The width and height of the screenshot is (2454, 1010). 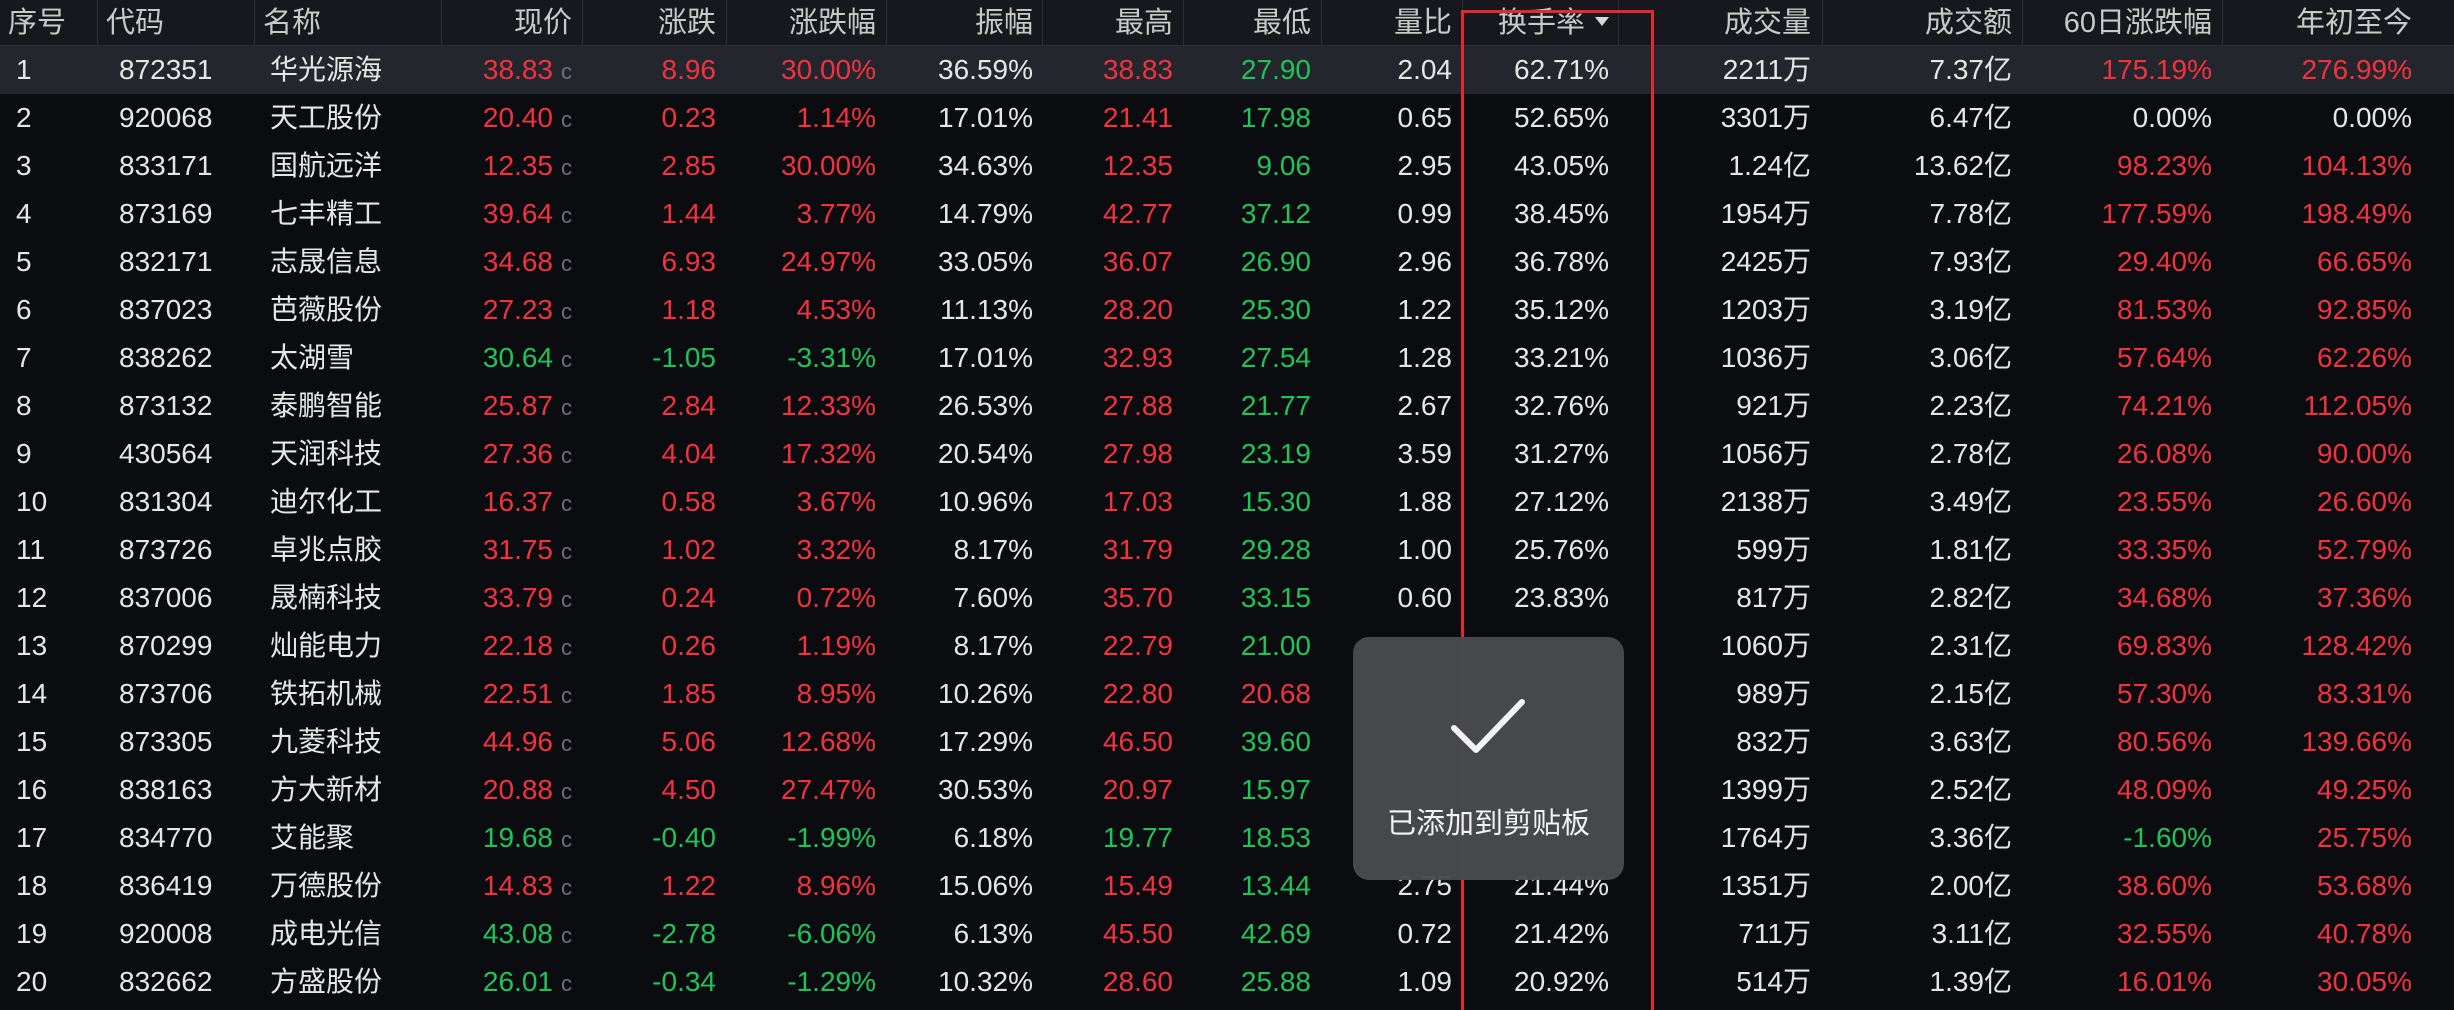 What do you see at coordinates (1137, 981) in the screenshot?
I see `high-price-value: 28.60` at bounding box center [1137, 981].